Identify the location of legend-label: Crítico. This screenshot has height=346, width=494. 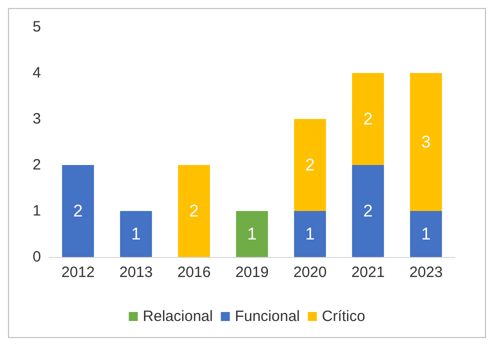
(344, 316).